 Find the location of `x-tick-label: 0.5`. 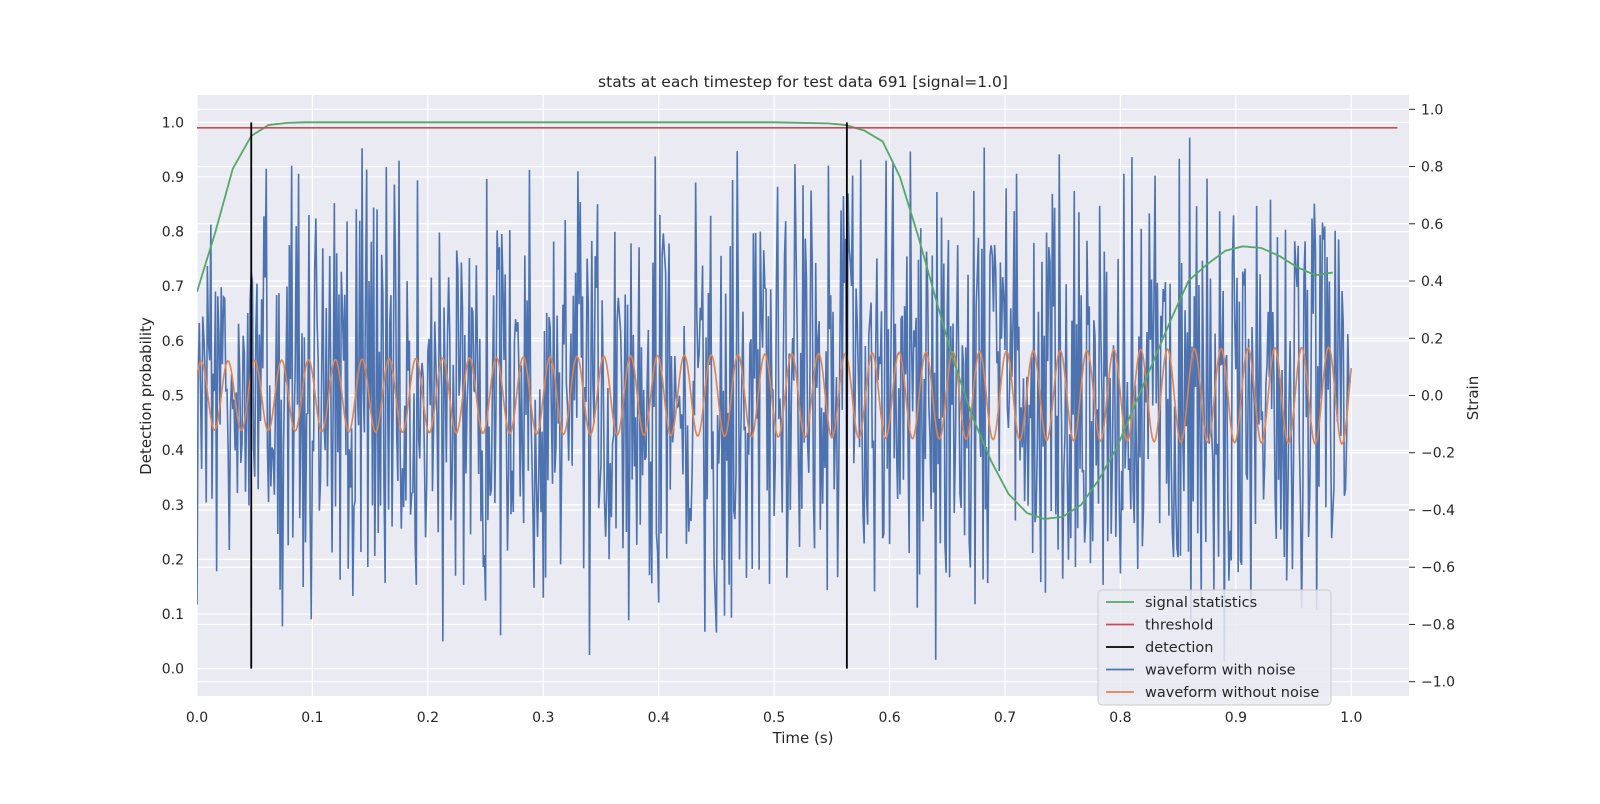

x-tick-label: 0.5 is located at coordinates (774, 718).